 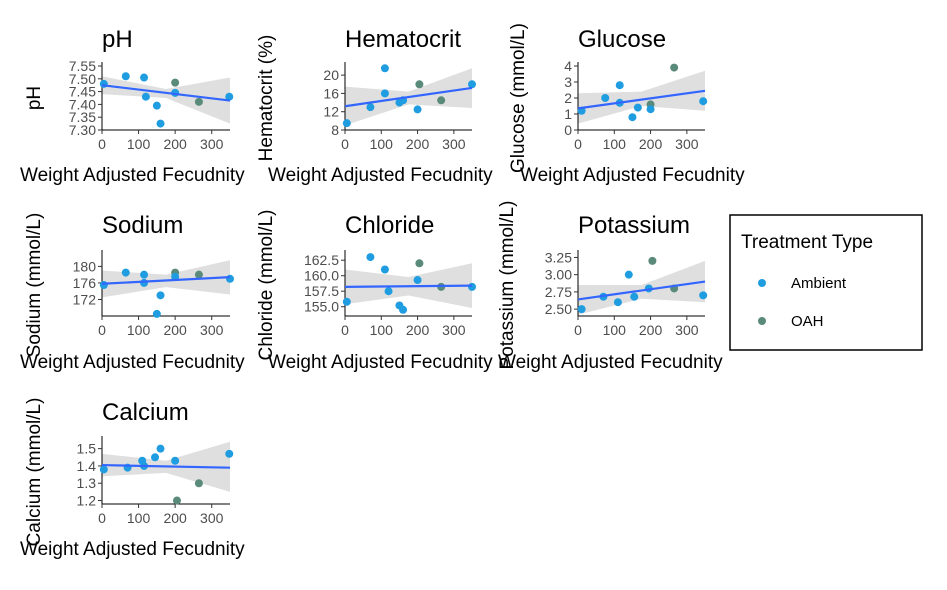 I want to click on y-tick-label: 12, so click(x=331, y=112).